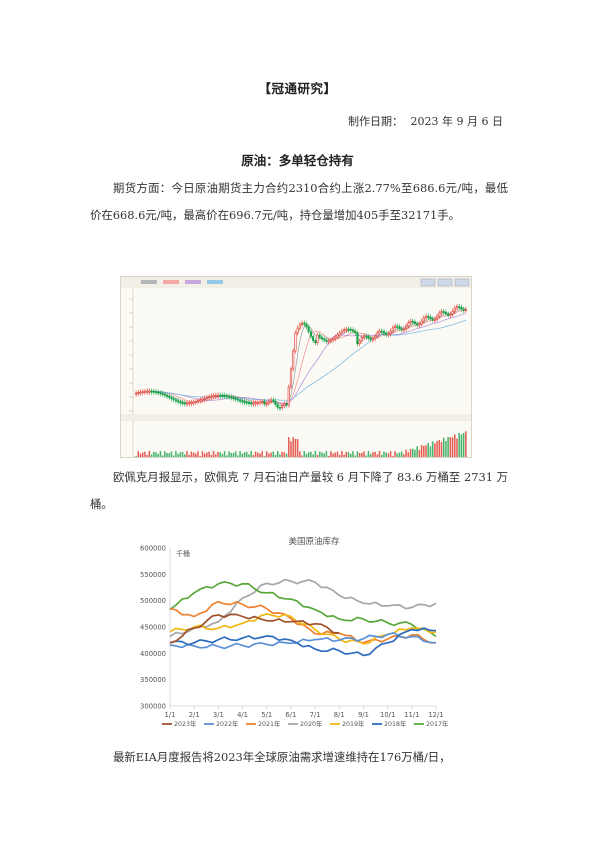  What do you see at coordinates (437, 723) in the screenshot?
I see `legend-label: 2017年` at bounding box center [437, 723].